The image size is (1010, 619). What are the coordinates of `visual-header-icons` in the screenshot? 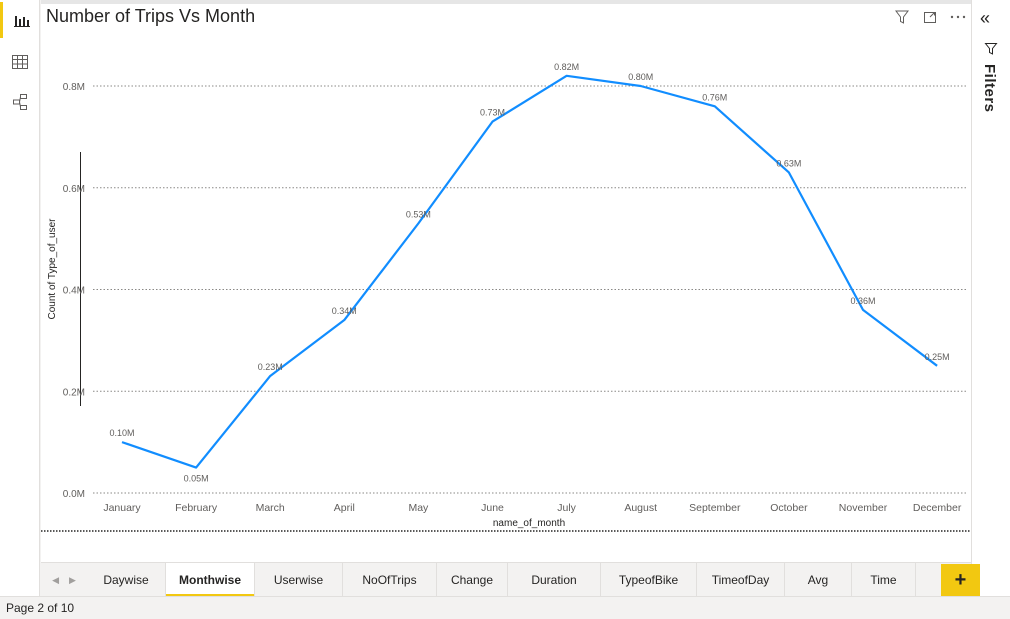 It's located at (930, 17).